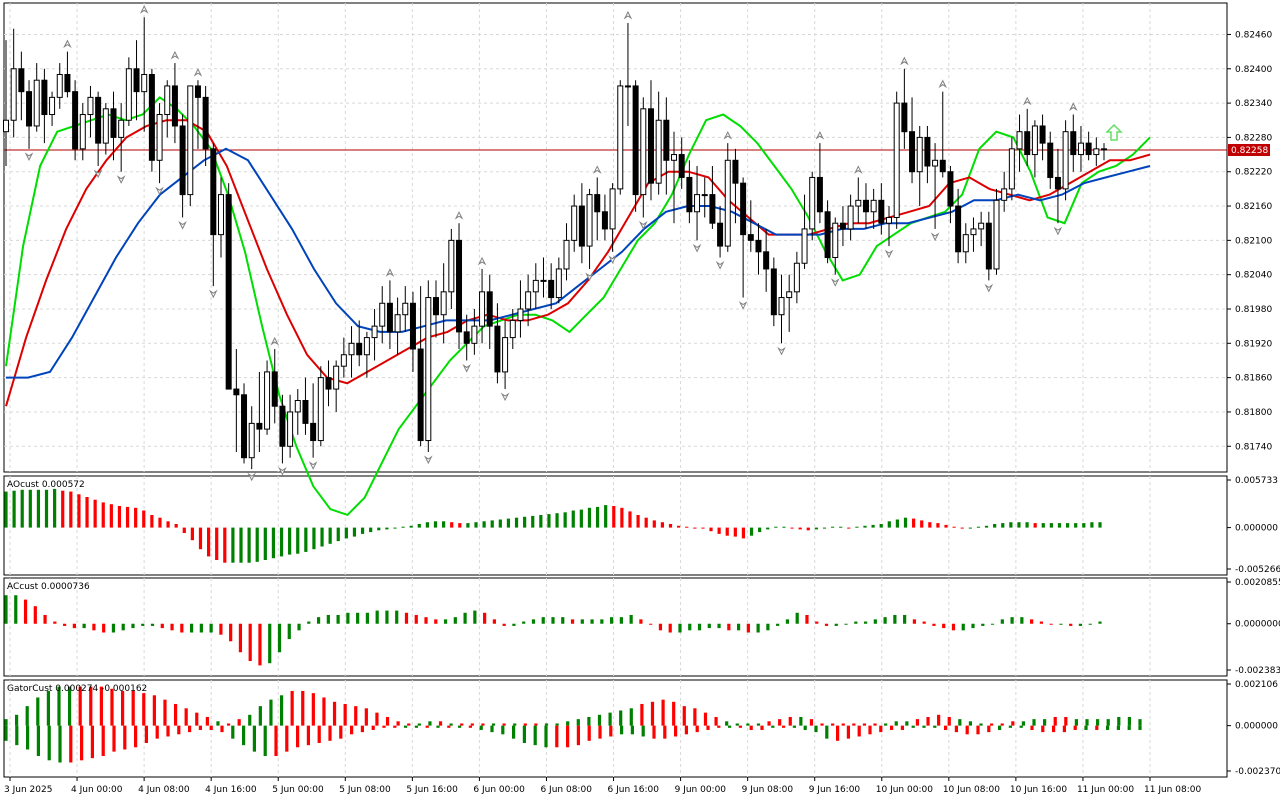 This screenshot has height=800, width=1280. I want to click on current-price-tag, so click(1249, 149).